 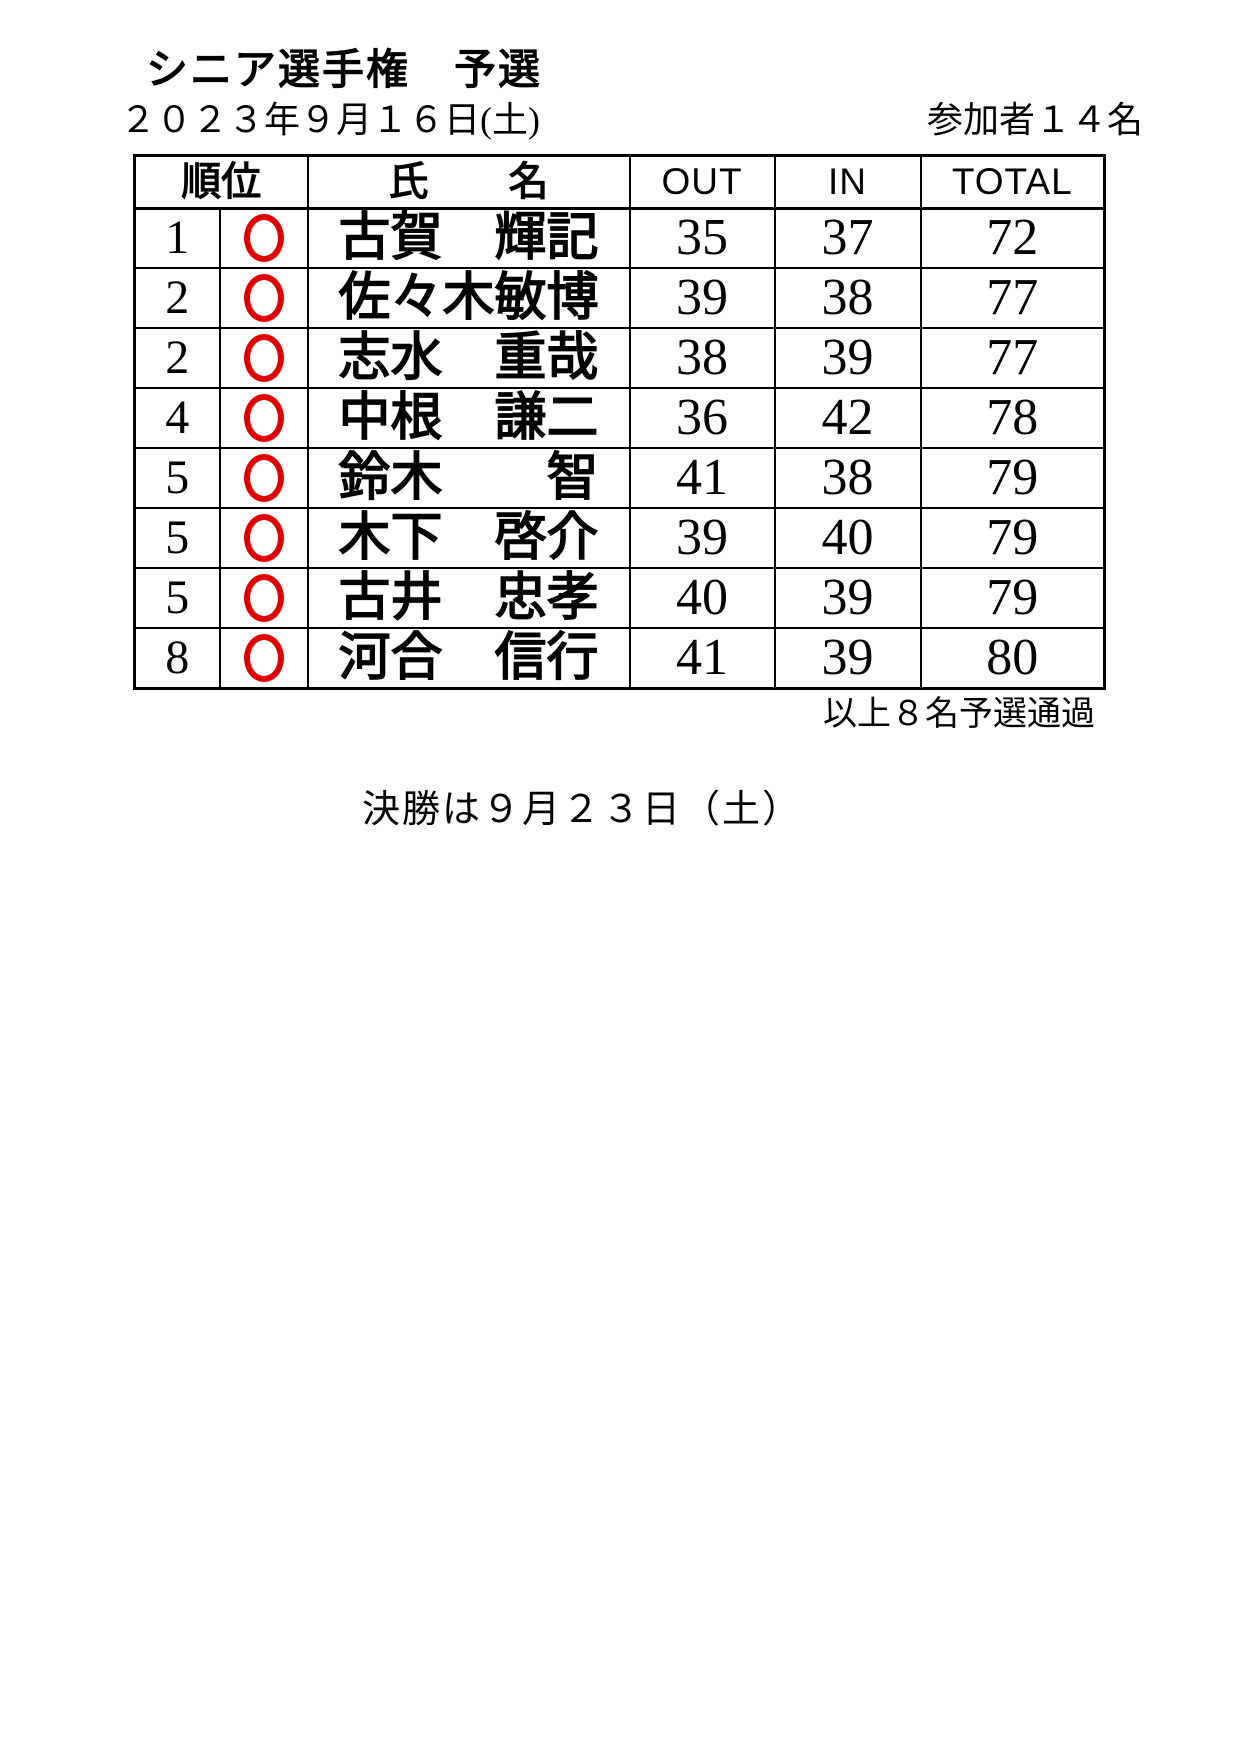 What do you see at coordinates (468, 598) in the screenshot?
I see `player-name: 古井 忠孝` at bounding box center [468, 598].